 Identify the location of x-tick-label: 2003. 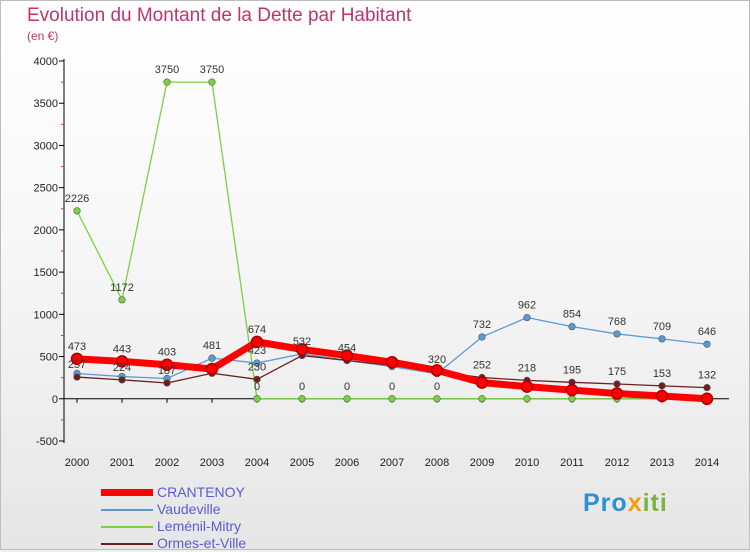
(212, 463).